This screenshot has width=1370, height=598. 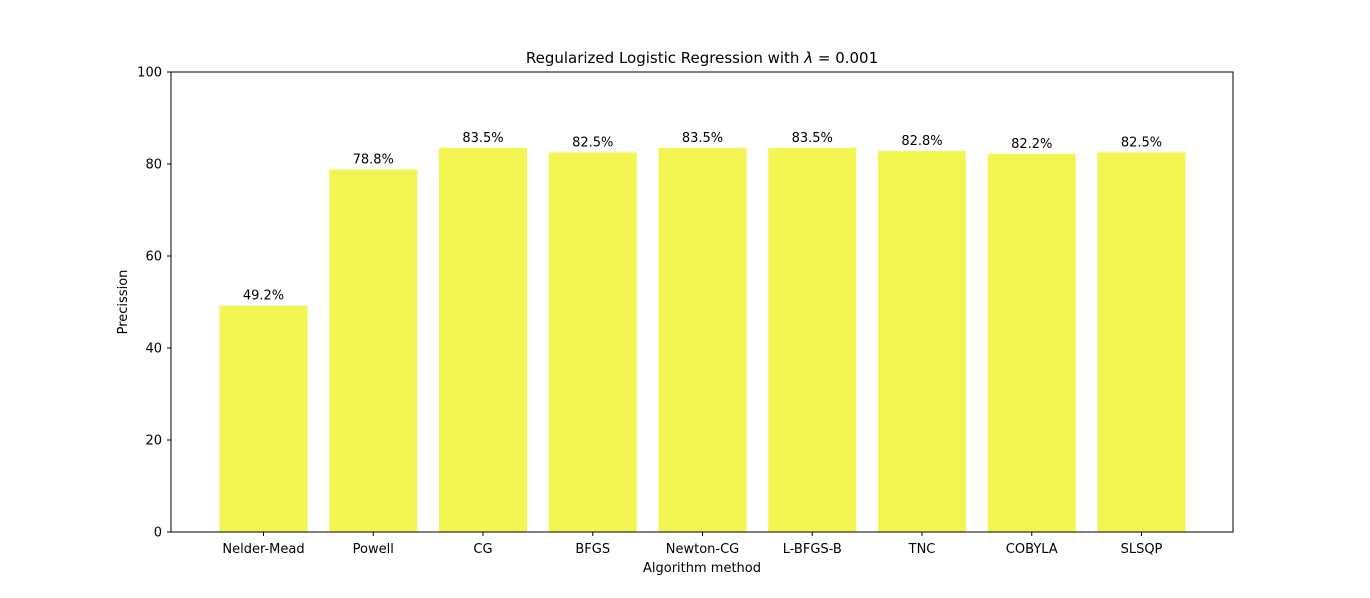 What do you see at coordinates (1142, 549) in the screenshot?
I see `x-tick-label: SLSQP` at bounding box center [1142, 549].